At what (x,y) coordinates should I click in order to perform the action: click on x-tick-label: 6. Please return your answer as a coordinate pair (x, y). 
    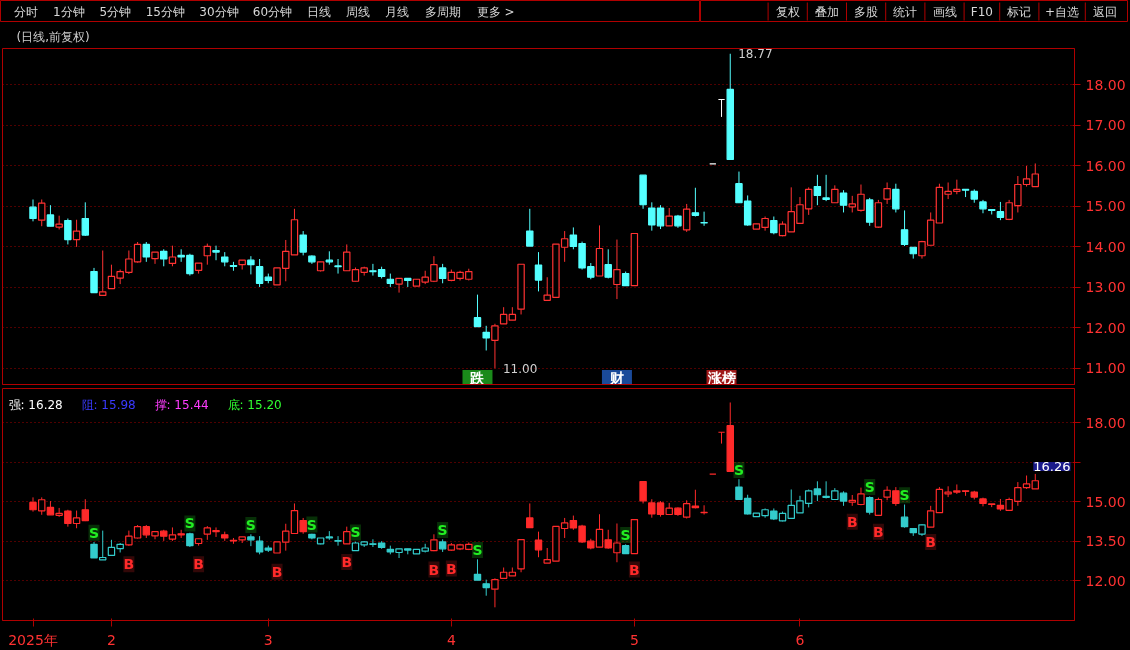
    Looking at the image, I should click on (800, 639).